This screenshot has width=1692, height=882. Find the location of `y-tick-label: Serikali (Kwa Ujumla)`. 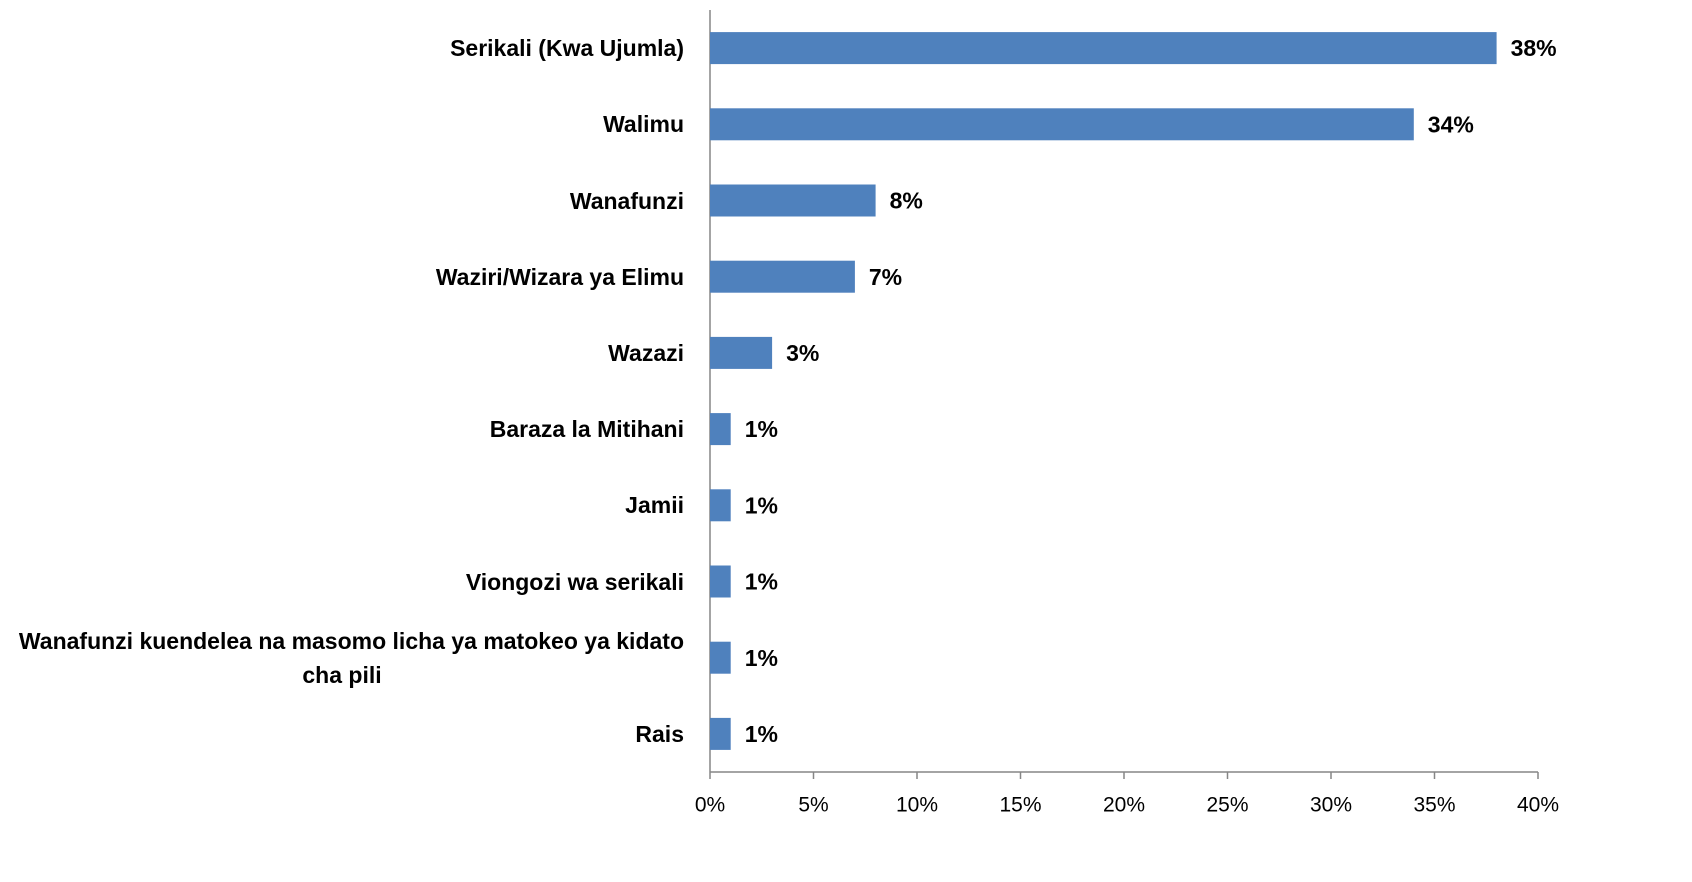

y-tick-label: Serikali (Kwa Ujumla) is located at coordinates (567, 48).